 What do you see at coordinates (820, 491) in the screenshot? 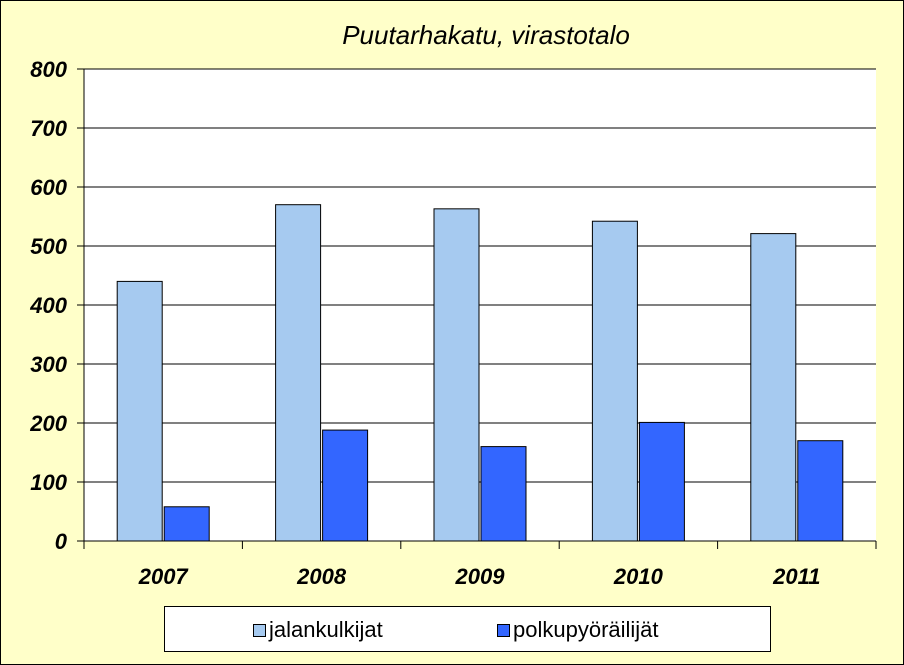
I see `bar-polkupyöräilijät-2011` at bounding box center [820, 491].